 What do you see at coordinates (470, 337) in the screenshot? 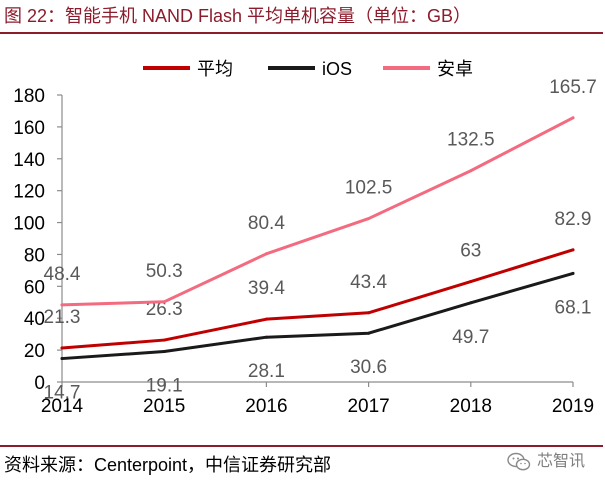
I see `data-label-ios: 49.7` at bounding box center [470, 337].